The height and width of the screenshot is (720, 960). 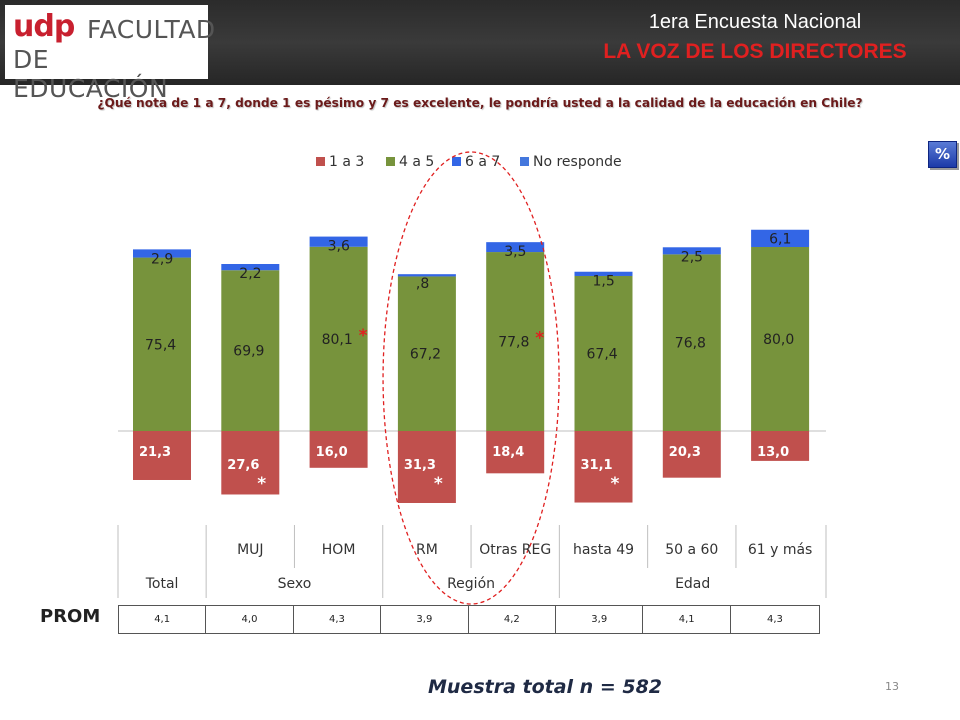 I want to click on significance-mark-hasta-49: *, so click(x=615, y=484).